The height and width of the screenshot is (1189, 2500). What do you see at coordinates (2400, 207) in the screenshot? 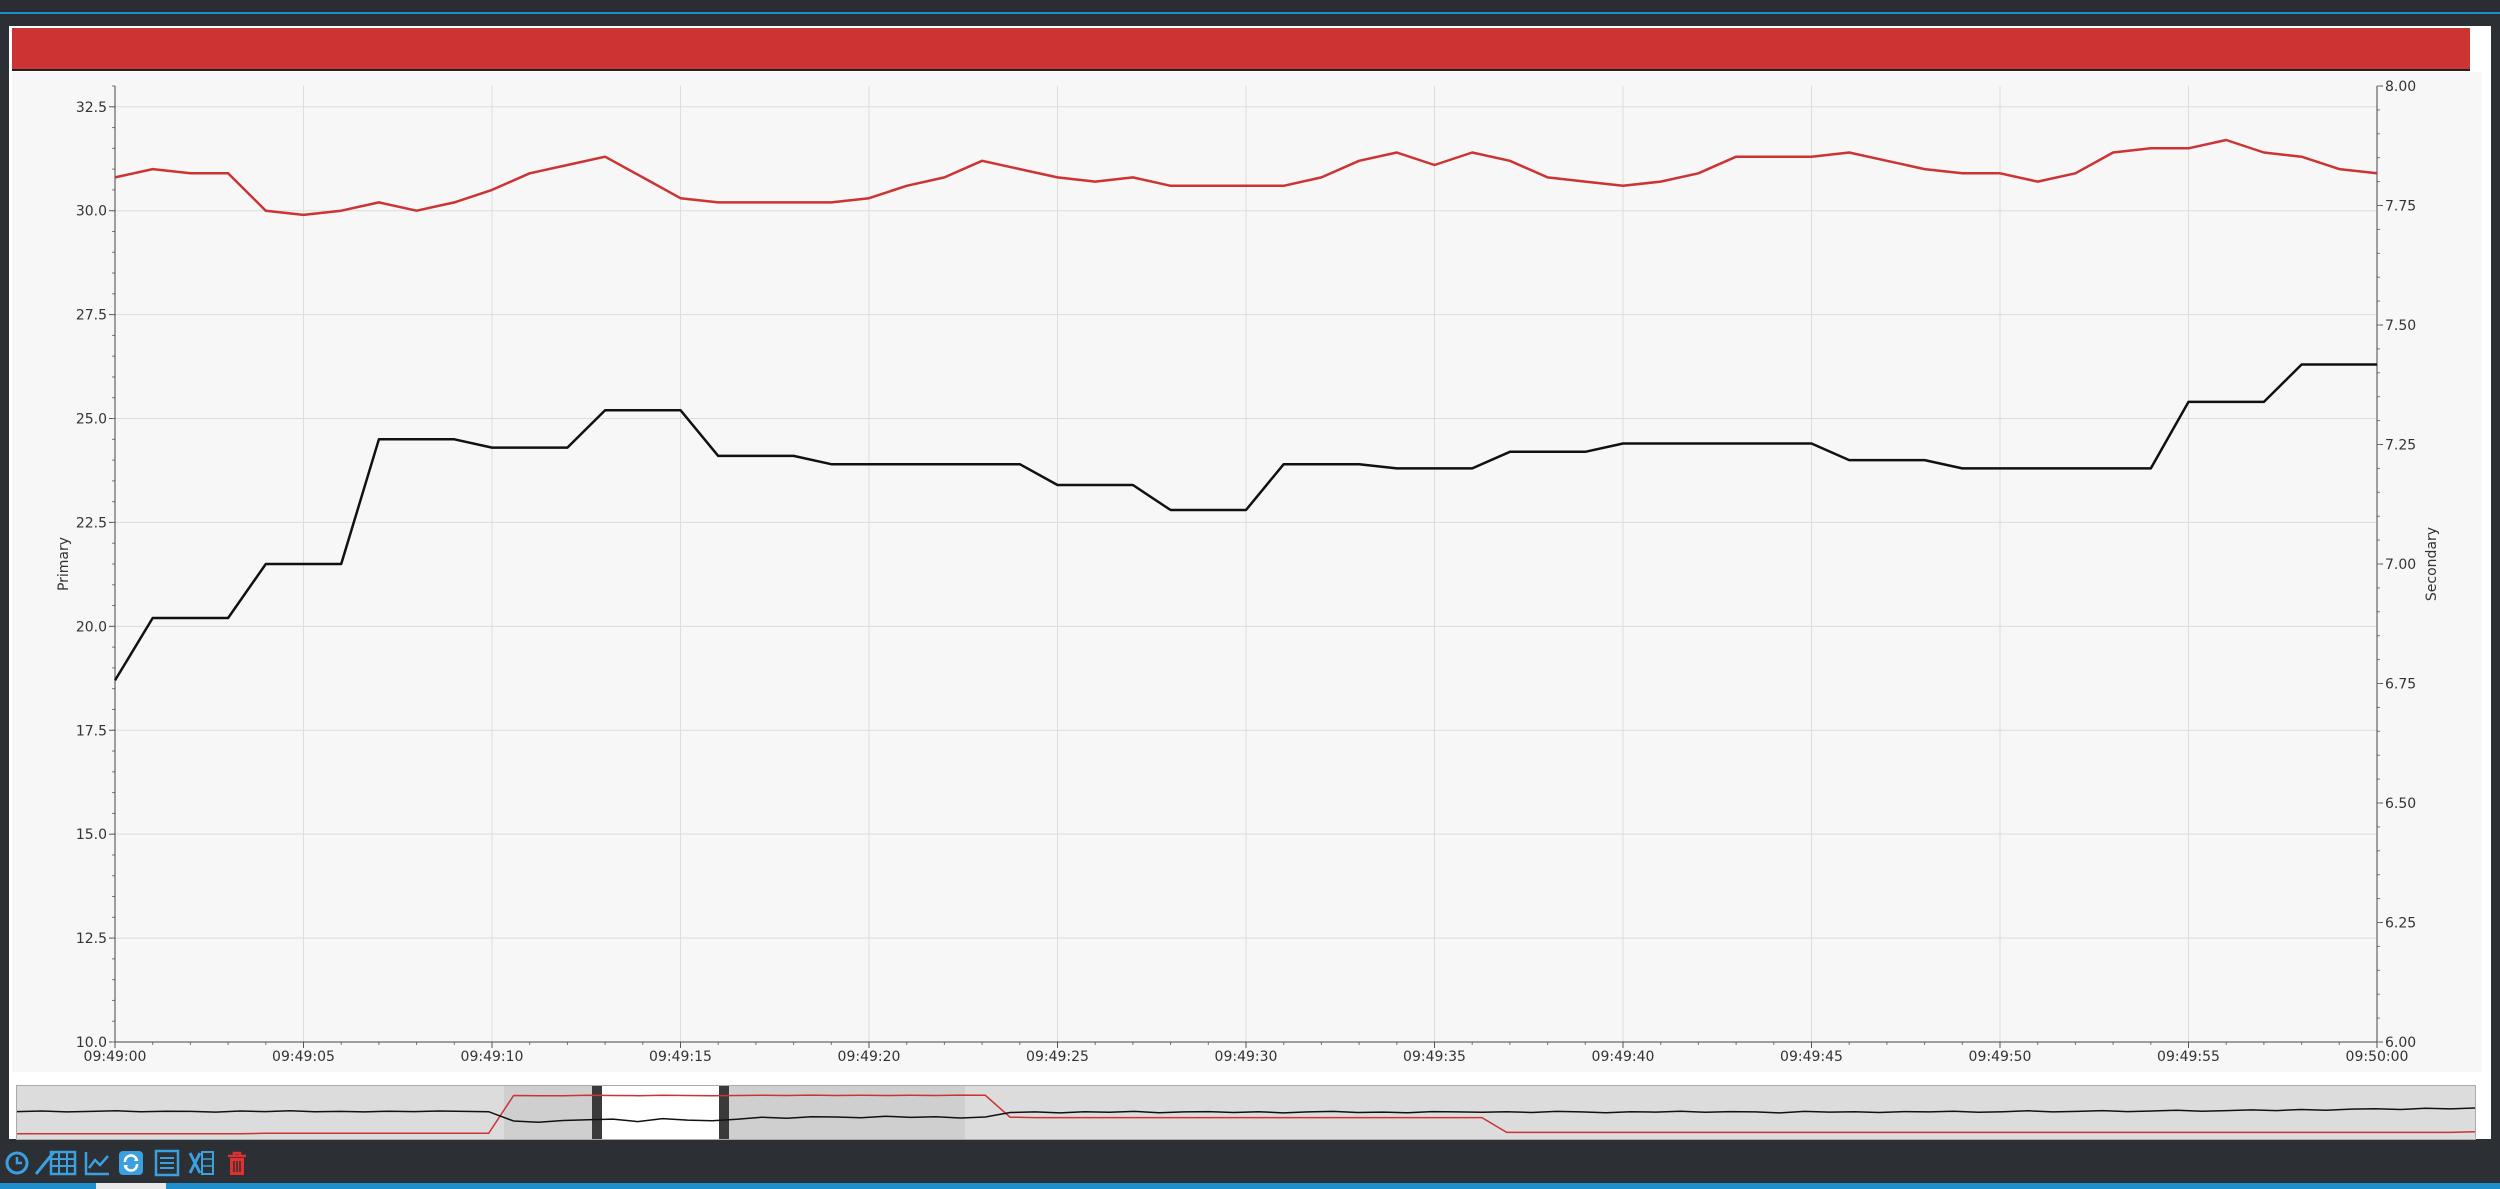
I see `y2-tick-label: 7.75` at bounding box center [2400, 207].